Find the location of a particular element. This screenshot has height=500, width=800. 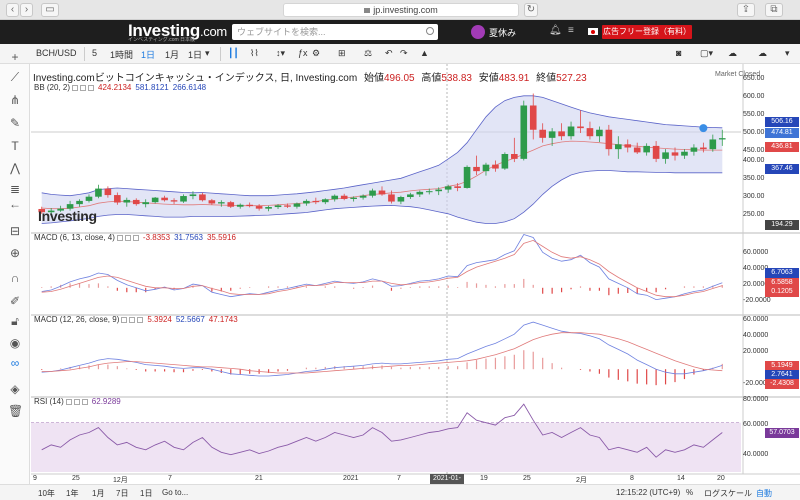

chevron-down-icon: ▾ is located at coordinates (207, 53).